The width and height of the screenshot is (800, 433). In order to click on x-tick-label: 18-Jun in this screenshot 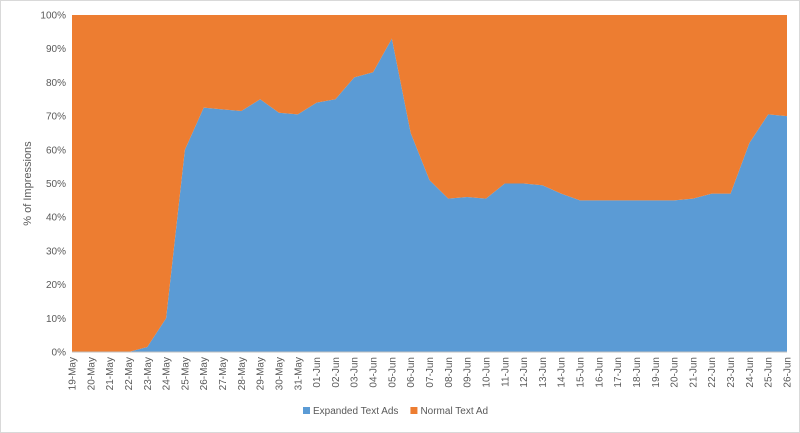, I will do `click(637, 372)`.